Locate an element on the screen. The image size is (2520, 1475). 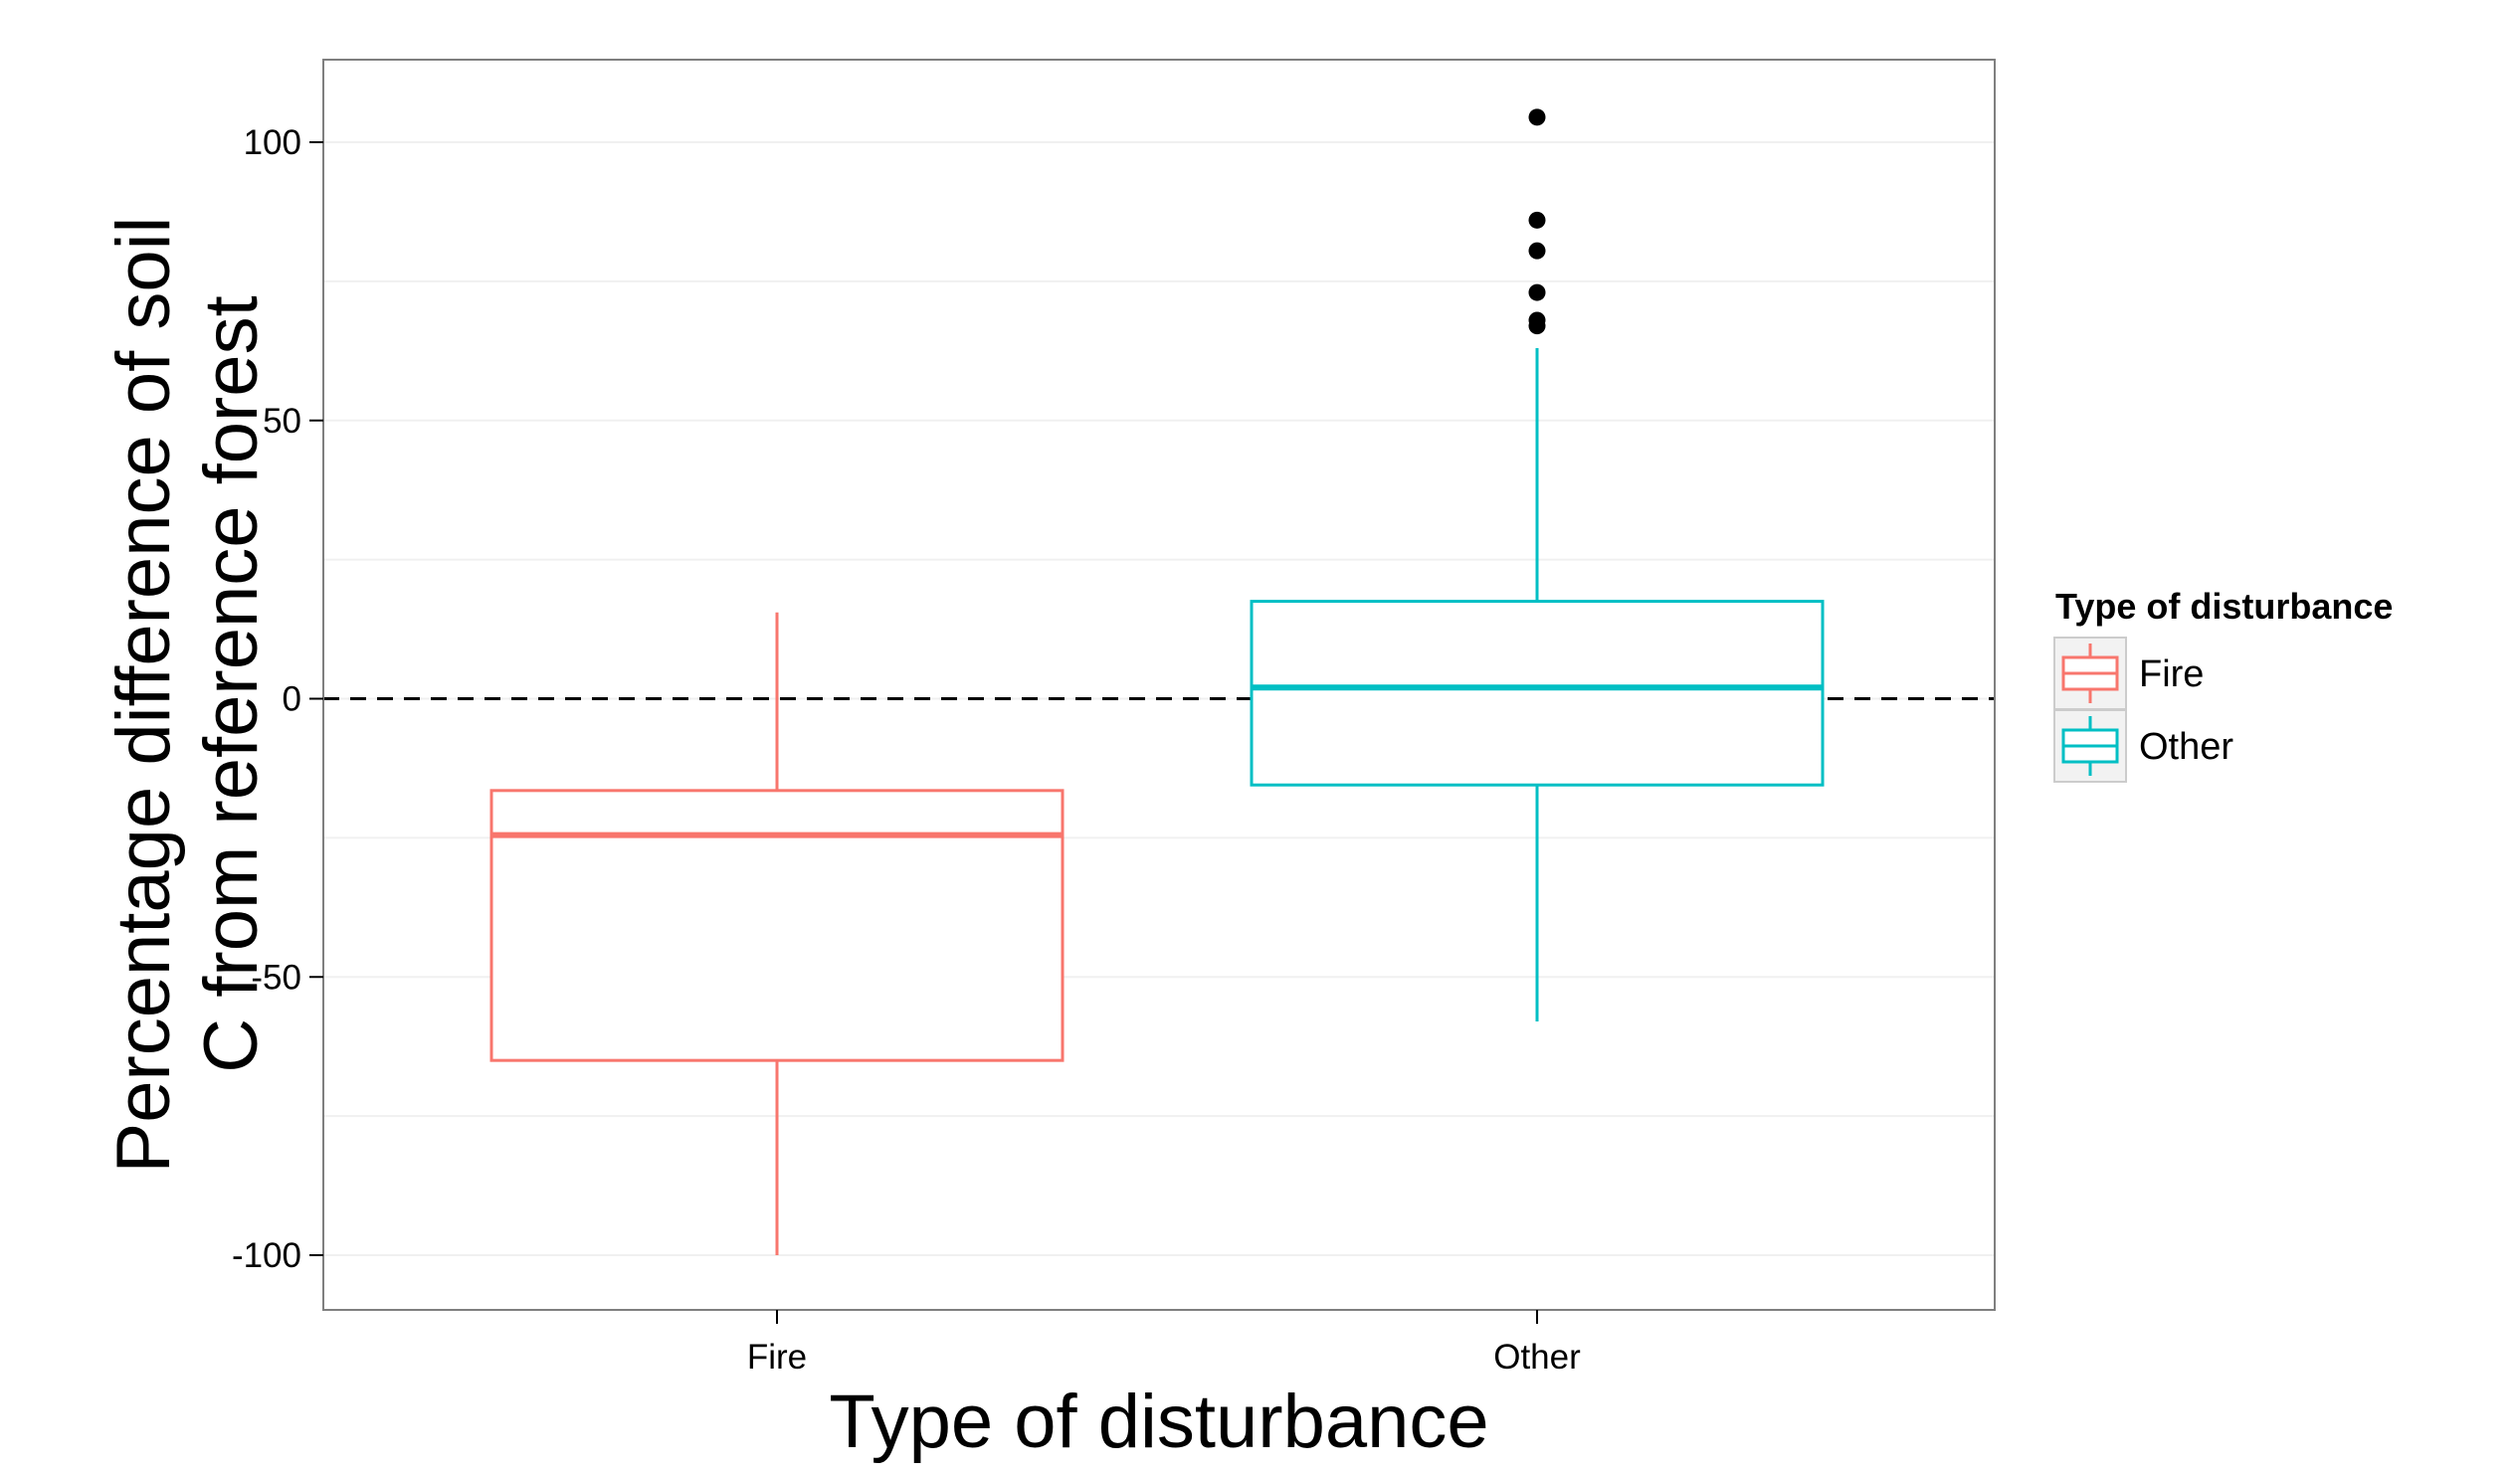
y-axis-title-line-2: C from reference forest is located at coordinates (231, 683).